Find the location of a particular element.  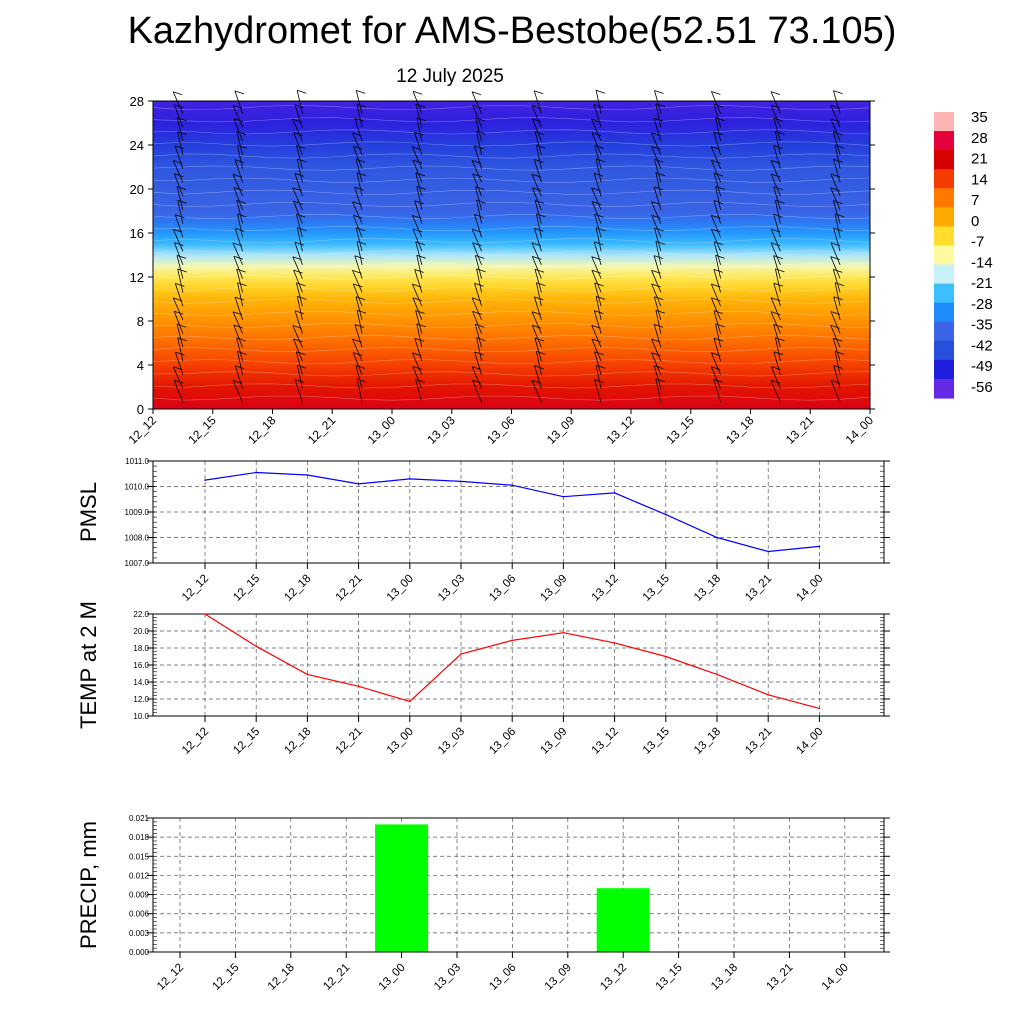

y-tick-label: 0.018 is located at coordinates (139, 837).